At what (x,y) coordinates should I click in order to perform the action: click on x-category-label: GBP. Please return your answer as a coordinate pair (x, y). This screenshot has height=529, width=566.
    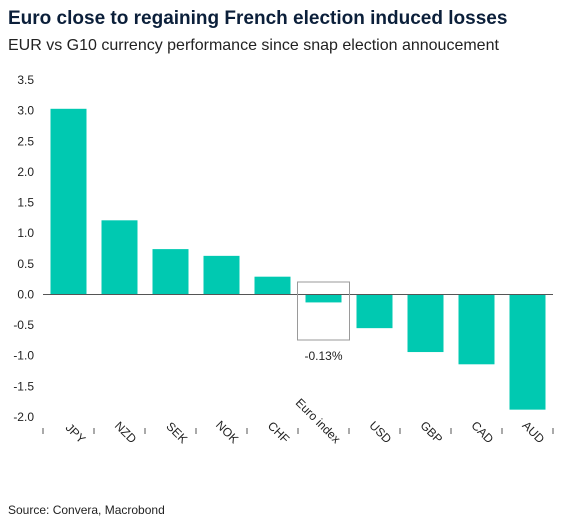
    Looking at the image, I should click on (431, 432).